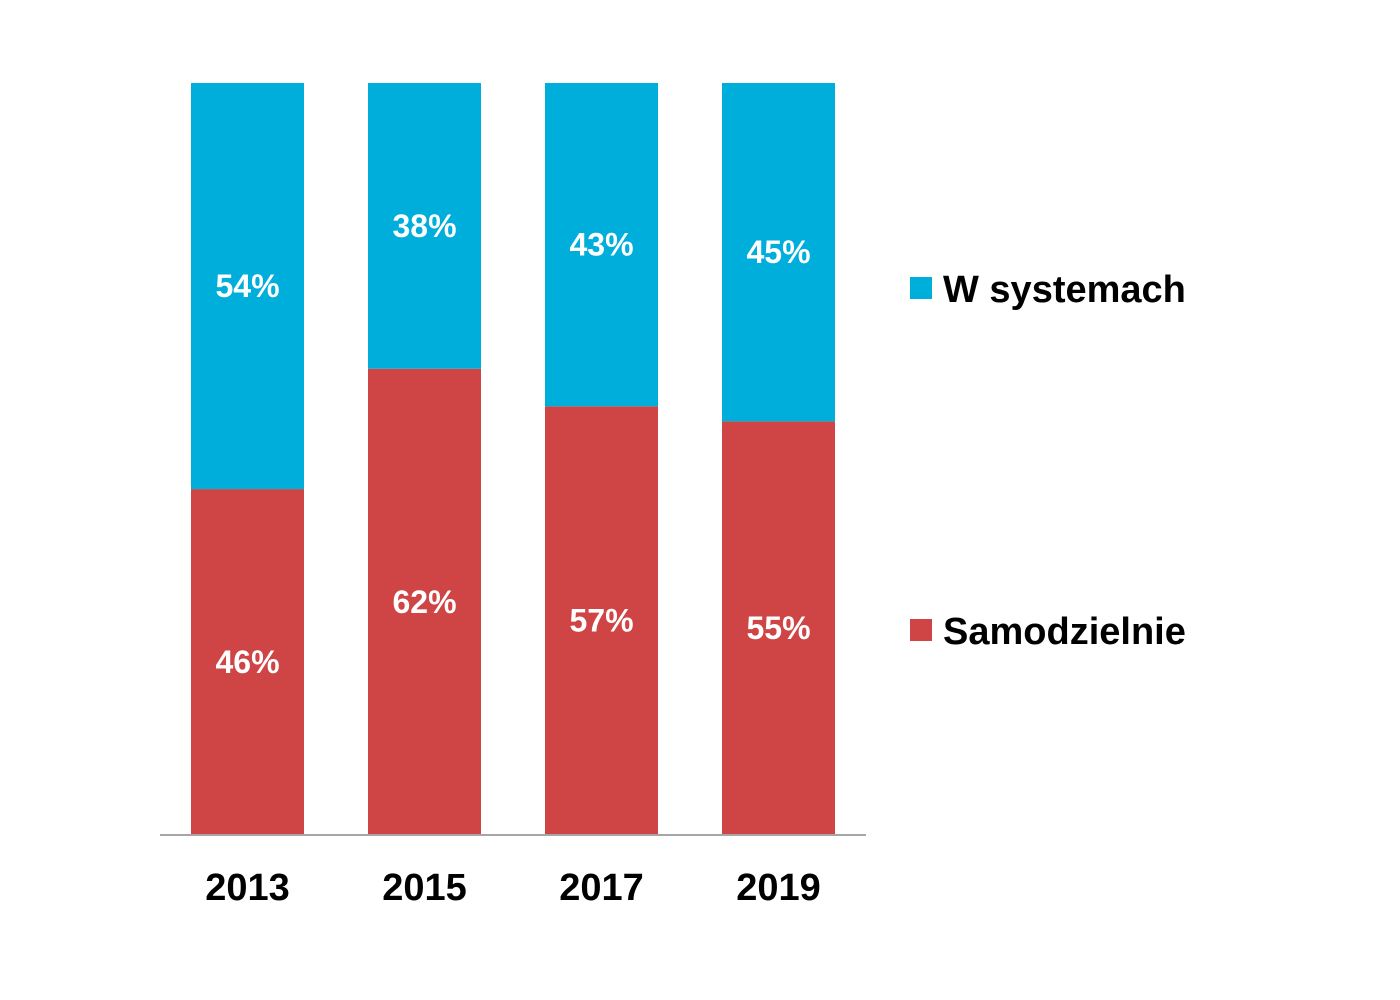 This screenshot has width=1400, height=1000. I want to click on x-axis-ticks: 2013 2015 2017 2019, so click(513, 888).